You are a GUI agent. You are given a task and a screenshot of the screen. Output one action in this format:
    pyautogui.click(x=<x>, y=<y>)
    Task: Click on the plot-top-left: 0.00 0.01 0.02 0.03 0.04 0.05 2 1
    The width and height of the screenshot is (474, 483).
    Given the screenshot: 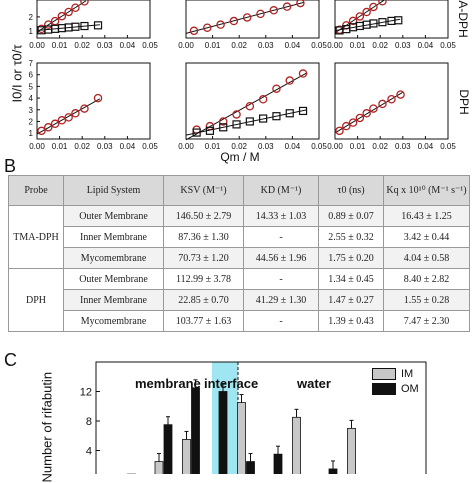 What is the action you would take?
    pyautogui.click(x=93, y=25)
    